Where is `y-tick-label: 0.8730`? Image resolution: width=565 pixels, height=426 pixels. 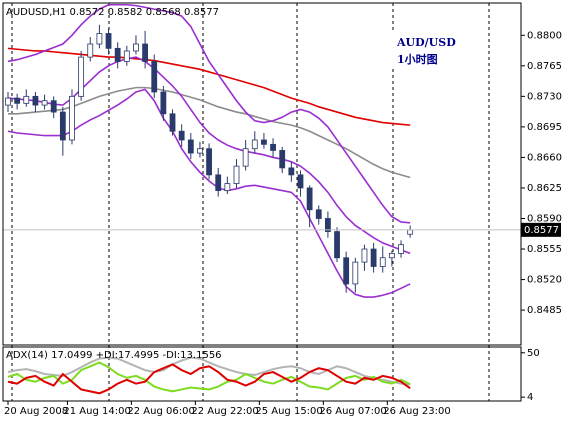
y-tick-label: 0.8730 is located at coordinates (544, 96).